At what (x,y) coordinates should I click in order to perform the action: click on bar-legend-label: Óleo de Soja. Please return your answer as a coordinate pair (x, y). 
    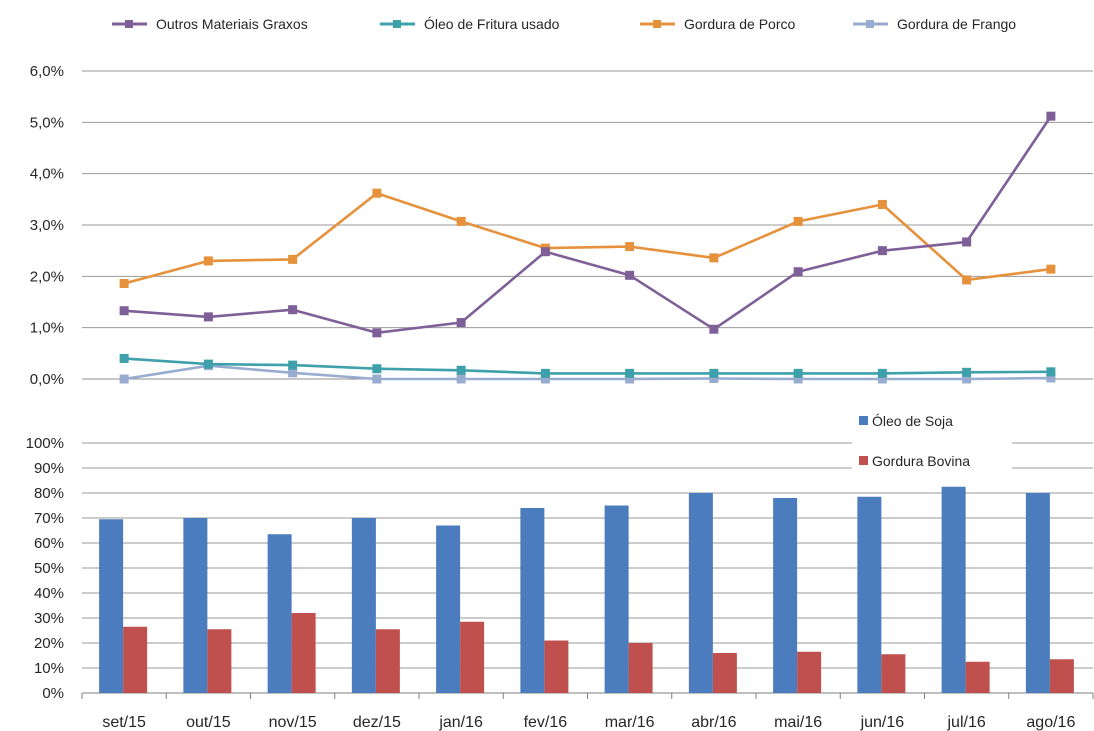
    Looking at the image, I should click on (912, 421).